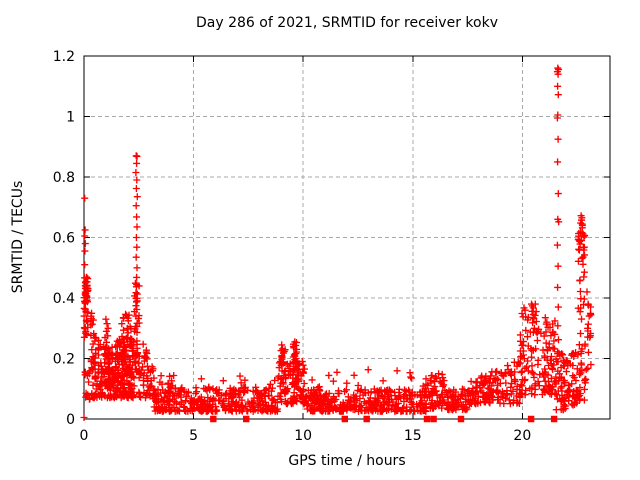 Image resolution: width=640 pixels, height=480 pixels. I want to click on x-tick-label: 5, so click(193, 436).